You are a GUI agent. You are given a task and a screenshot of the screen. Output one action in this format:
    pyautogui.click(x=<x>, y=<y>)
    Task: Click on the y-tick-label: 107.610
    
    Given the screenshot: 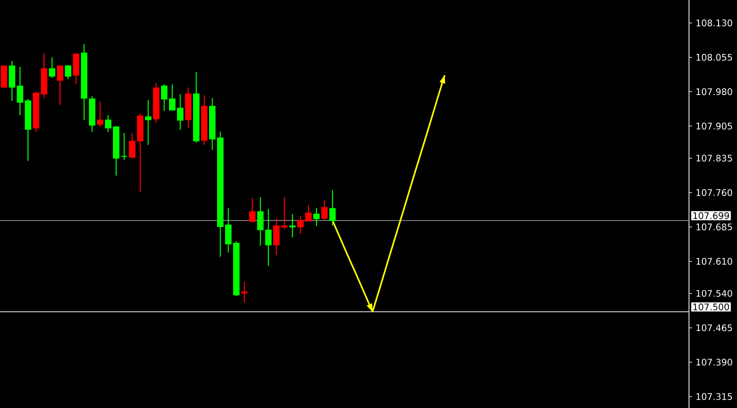 What is the action you would take?
    pyautogui.click(x=714, y=261)
    